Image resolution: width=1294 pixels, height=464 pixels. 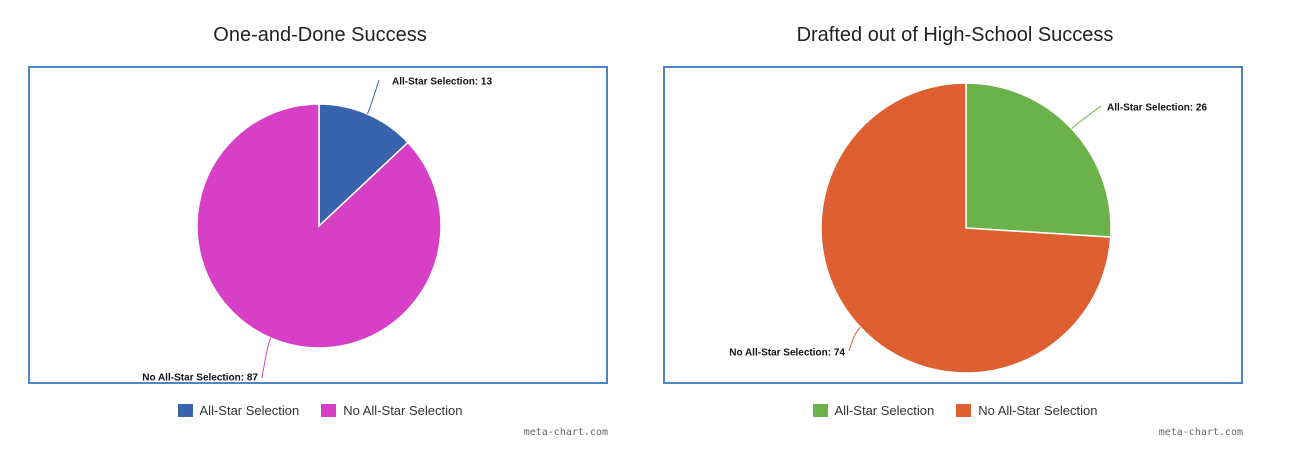 What do you see at coordinates (955, 35) in the screenshot?
I see `chart-title: Drafted out of High-School Success` at bounding box center [955, 35].